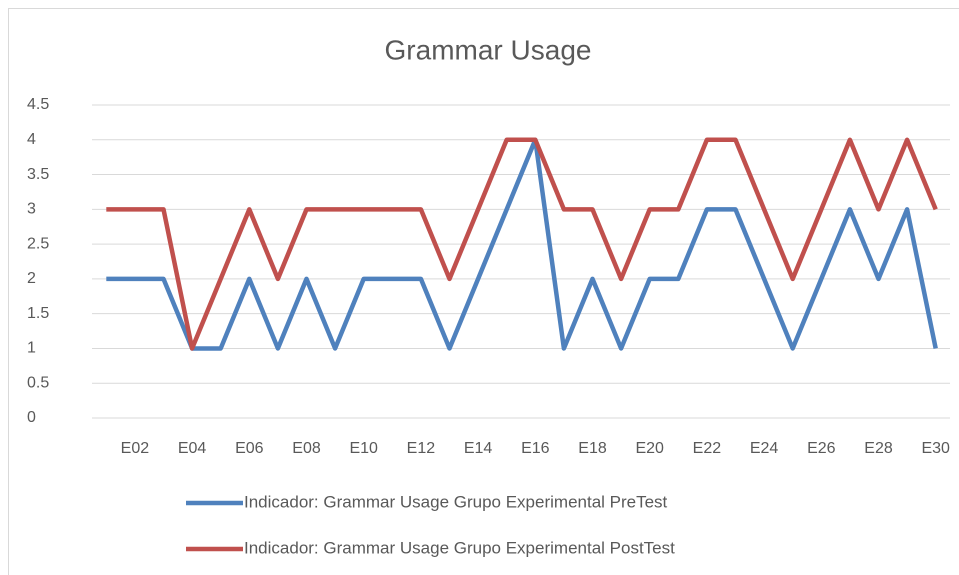 The width and height of the screenshot is (959, 575). I want to click on x-tick-label: E18, so click(592, 448).